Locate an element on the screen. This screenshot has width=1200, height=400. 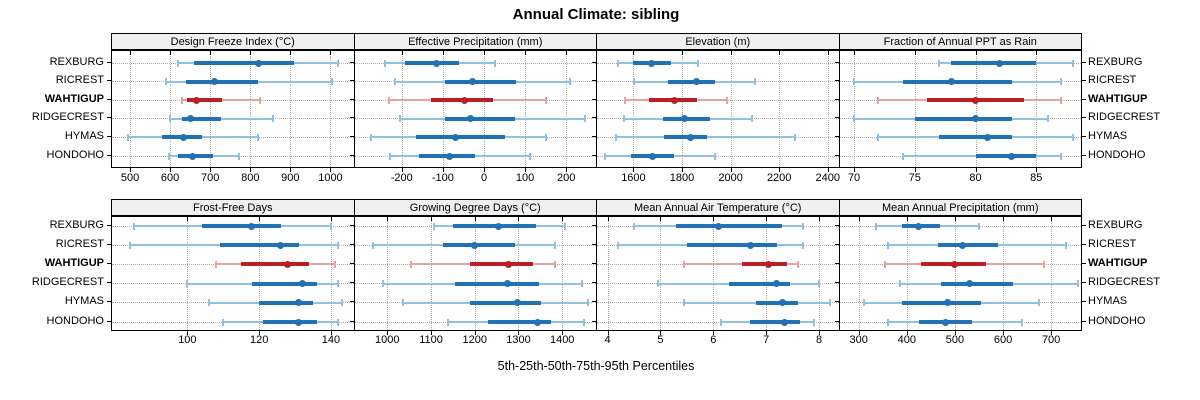
station-label-left-hondoho: HONDOHO is located at coordinates (75, 320).